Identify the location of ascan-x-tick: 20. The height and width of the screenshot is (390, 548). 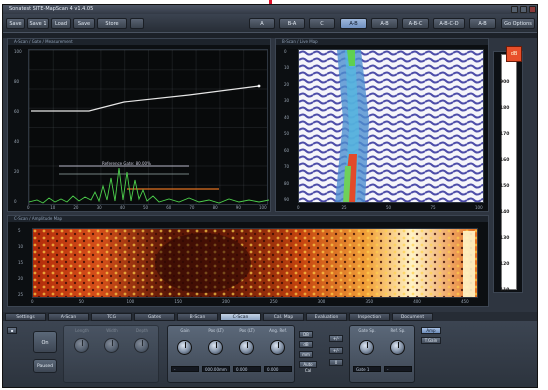
(76, 207).